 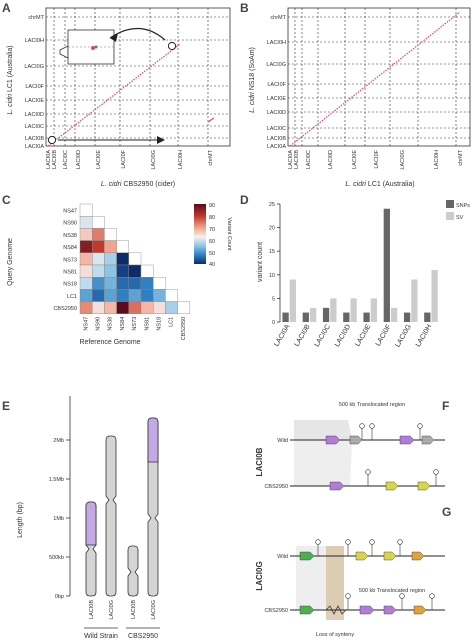 I want to click on heatmap-row-label: NS73, so click(x=70, y=260).